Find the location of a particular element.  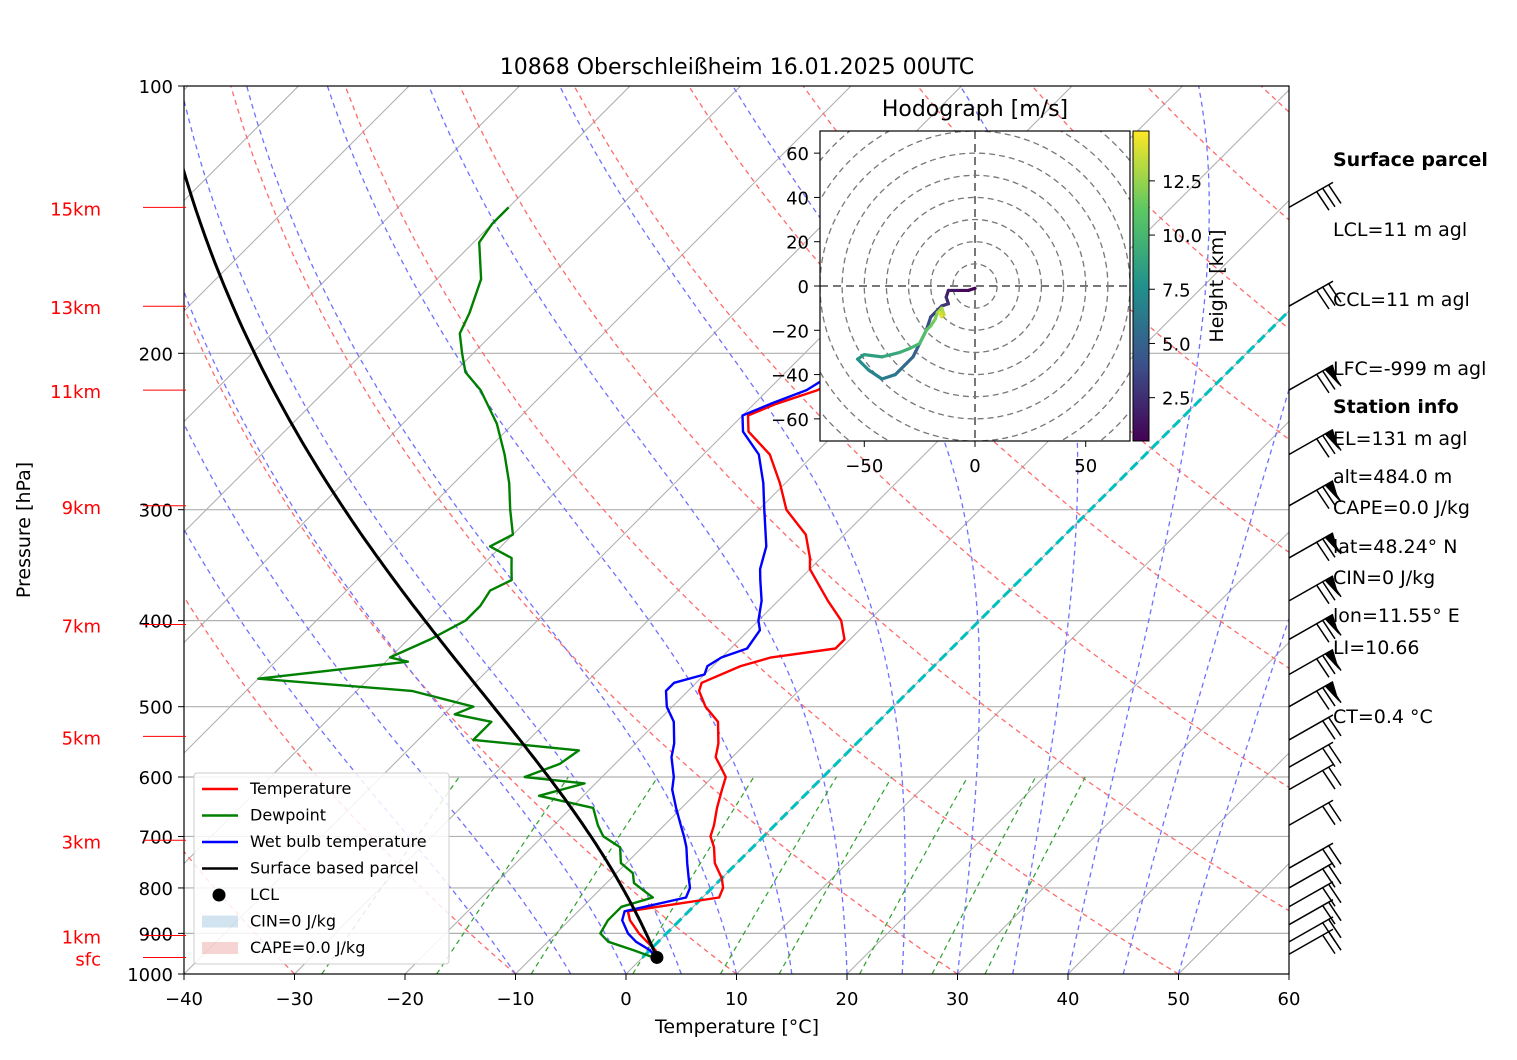

legend-label: Surface based parcel is located at coordinates (334, 868).